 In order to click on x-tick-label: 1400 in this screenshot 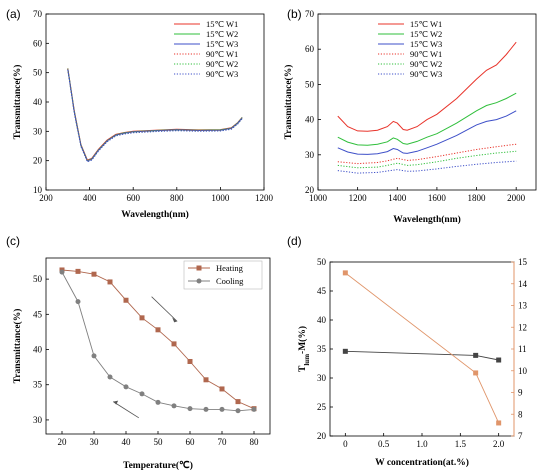, I will do `click(397, 198)`.